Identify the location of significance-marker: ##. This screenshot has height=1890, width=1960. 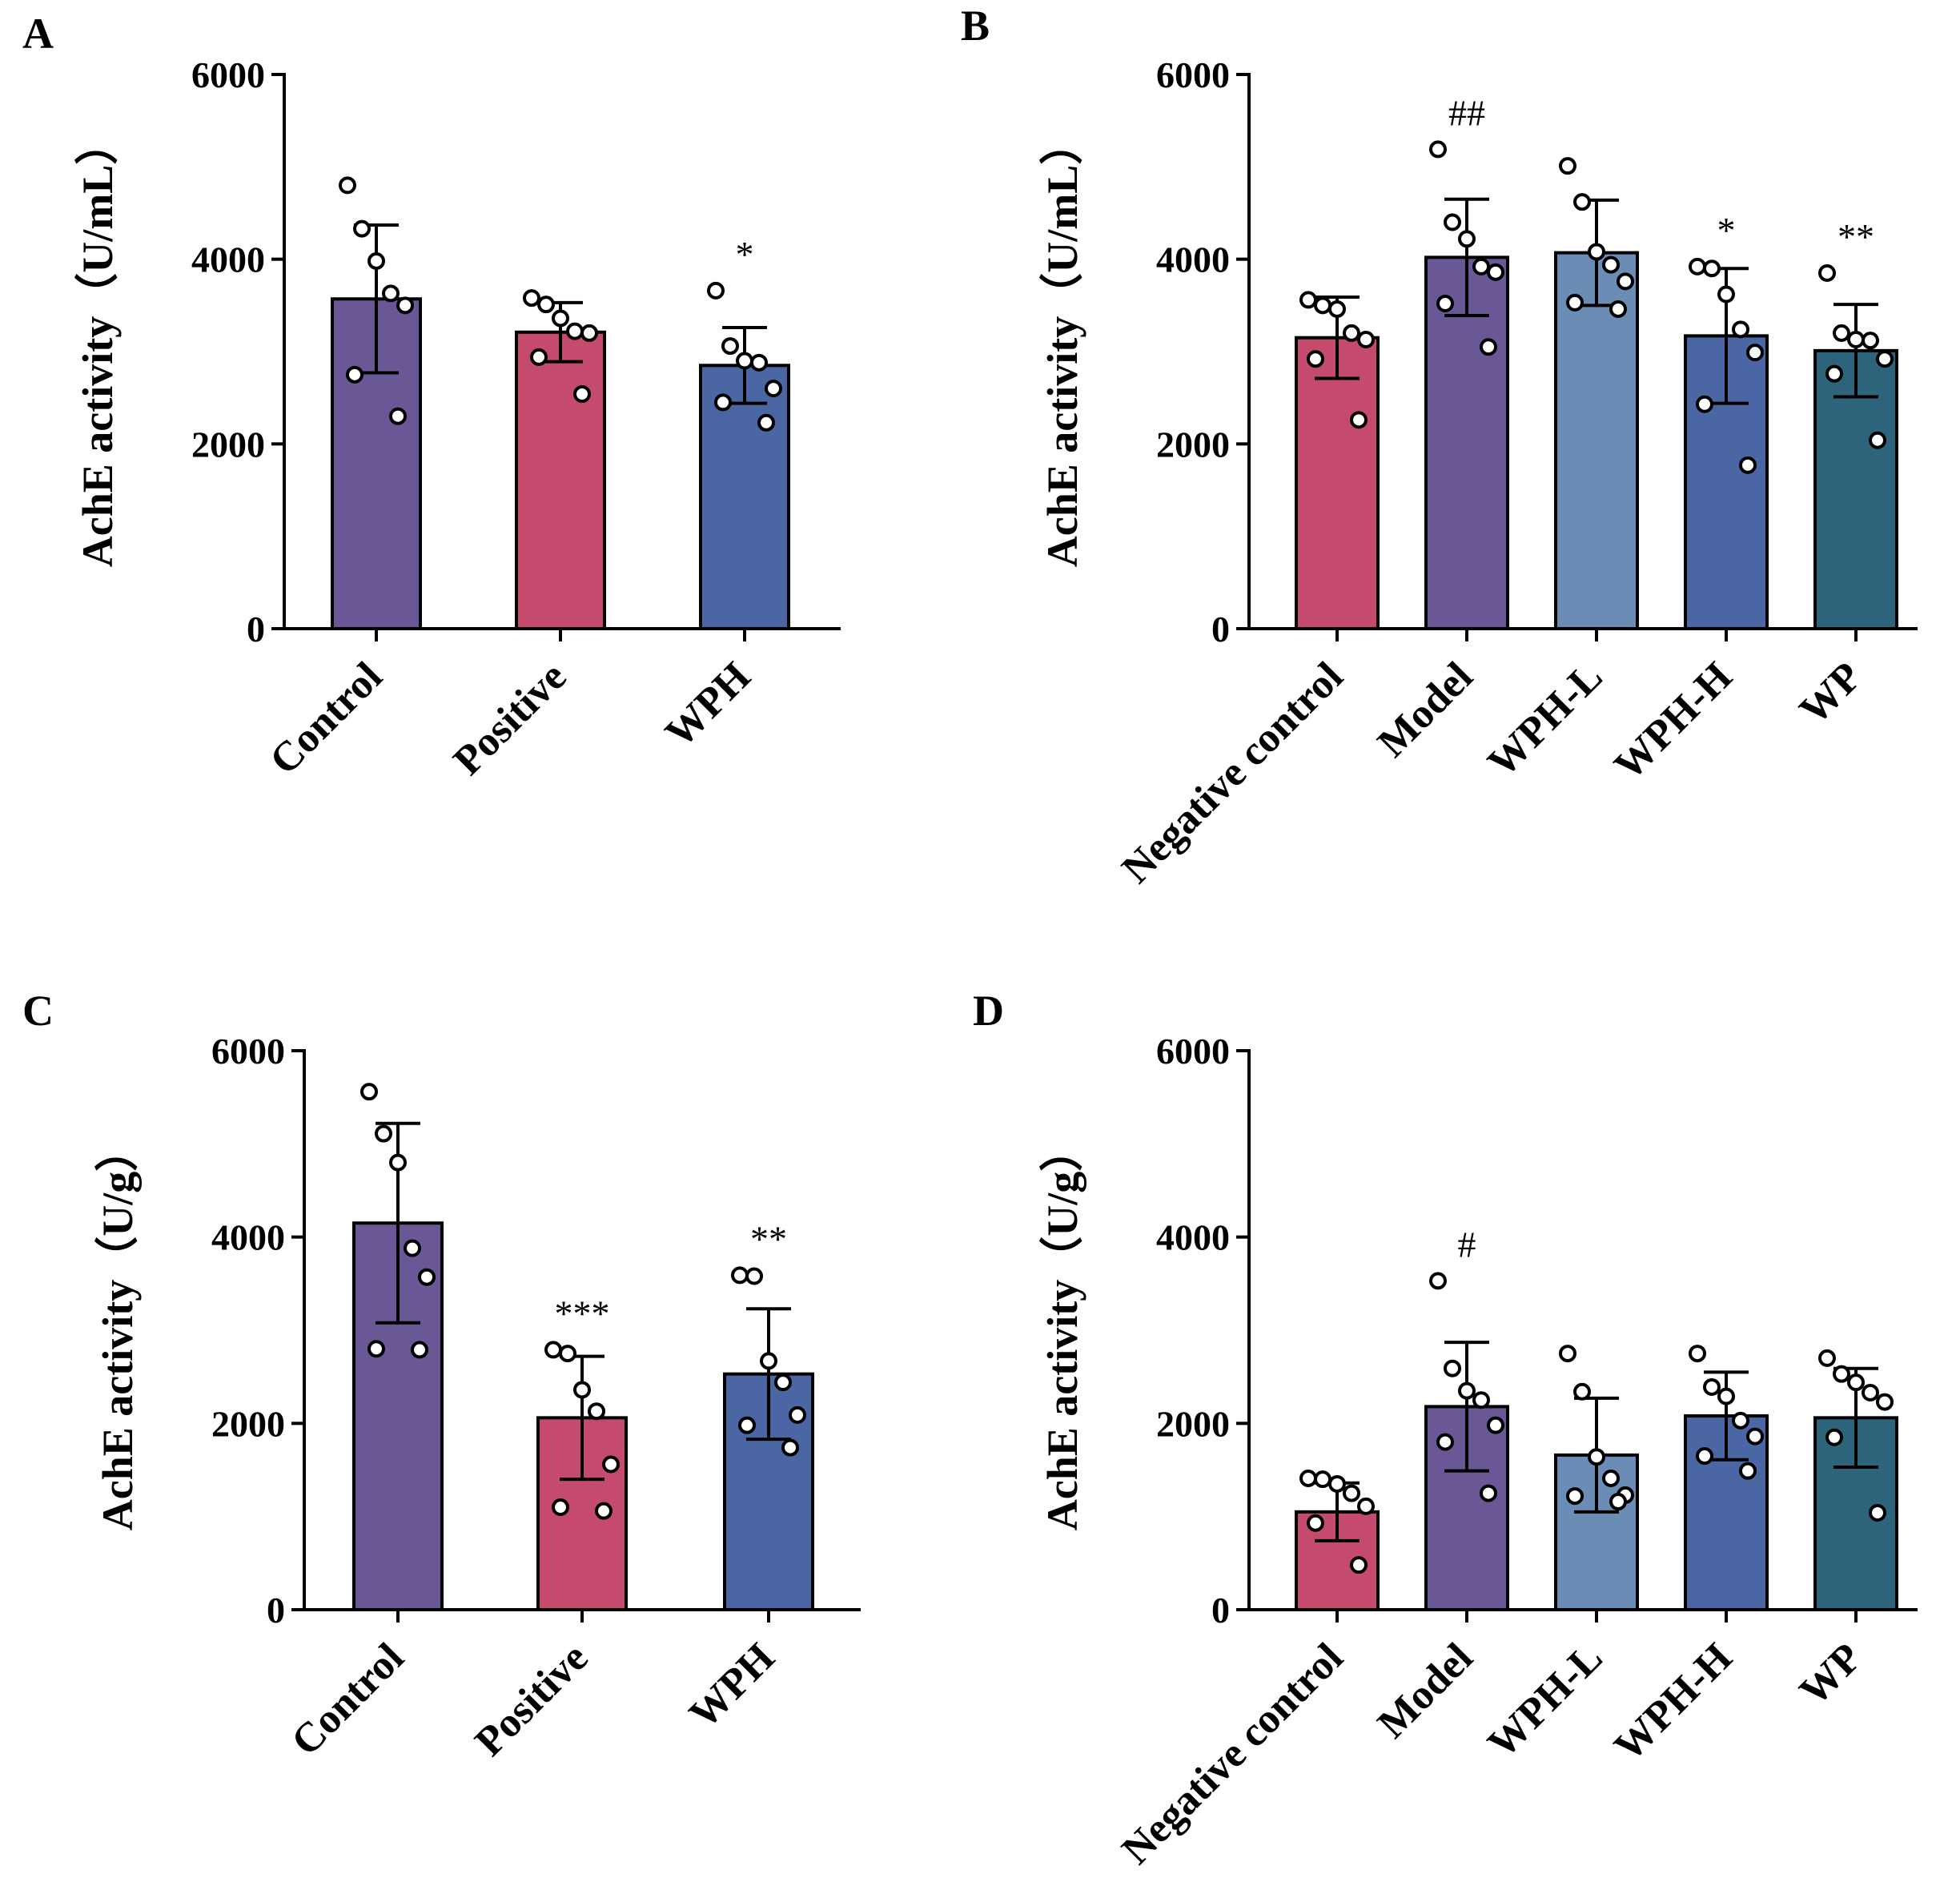
(1467, 112).